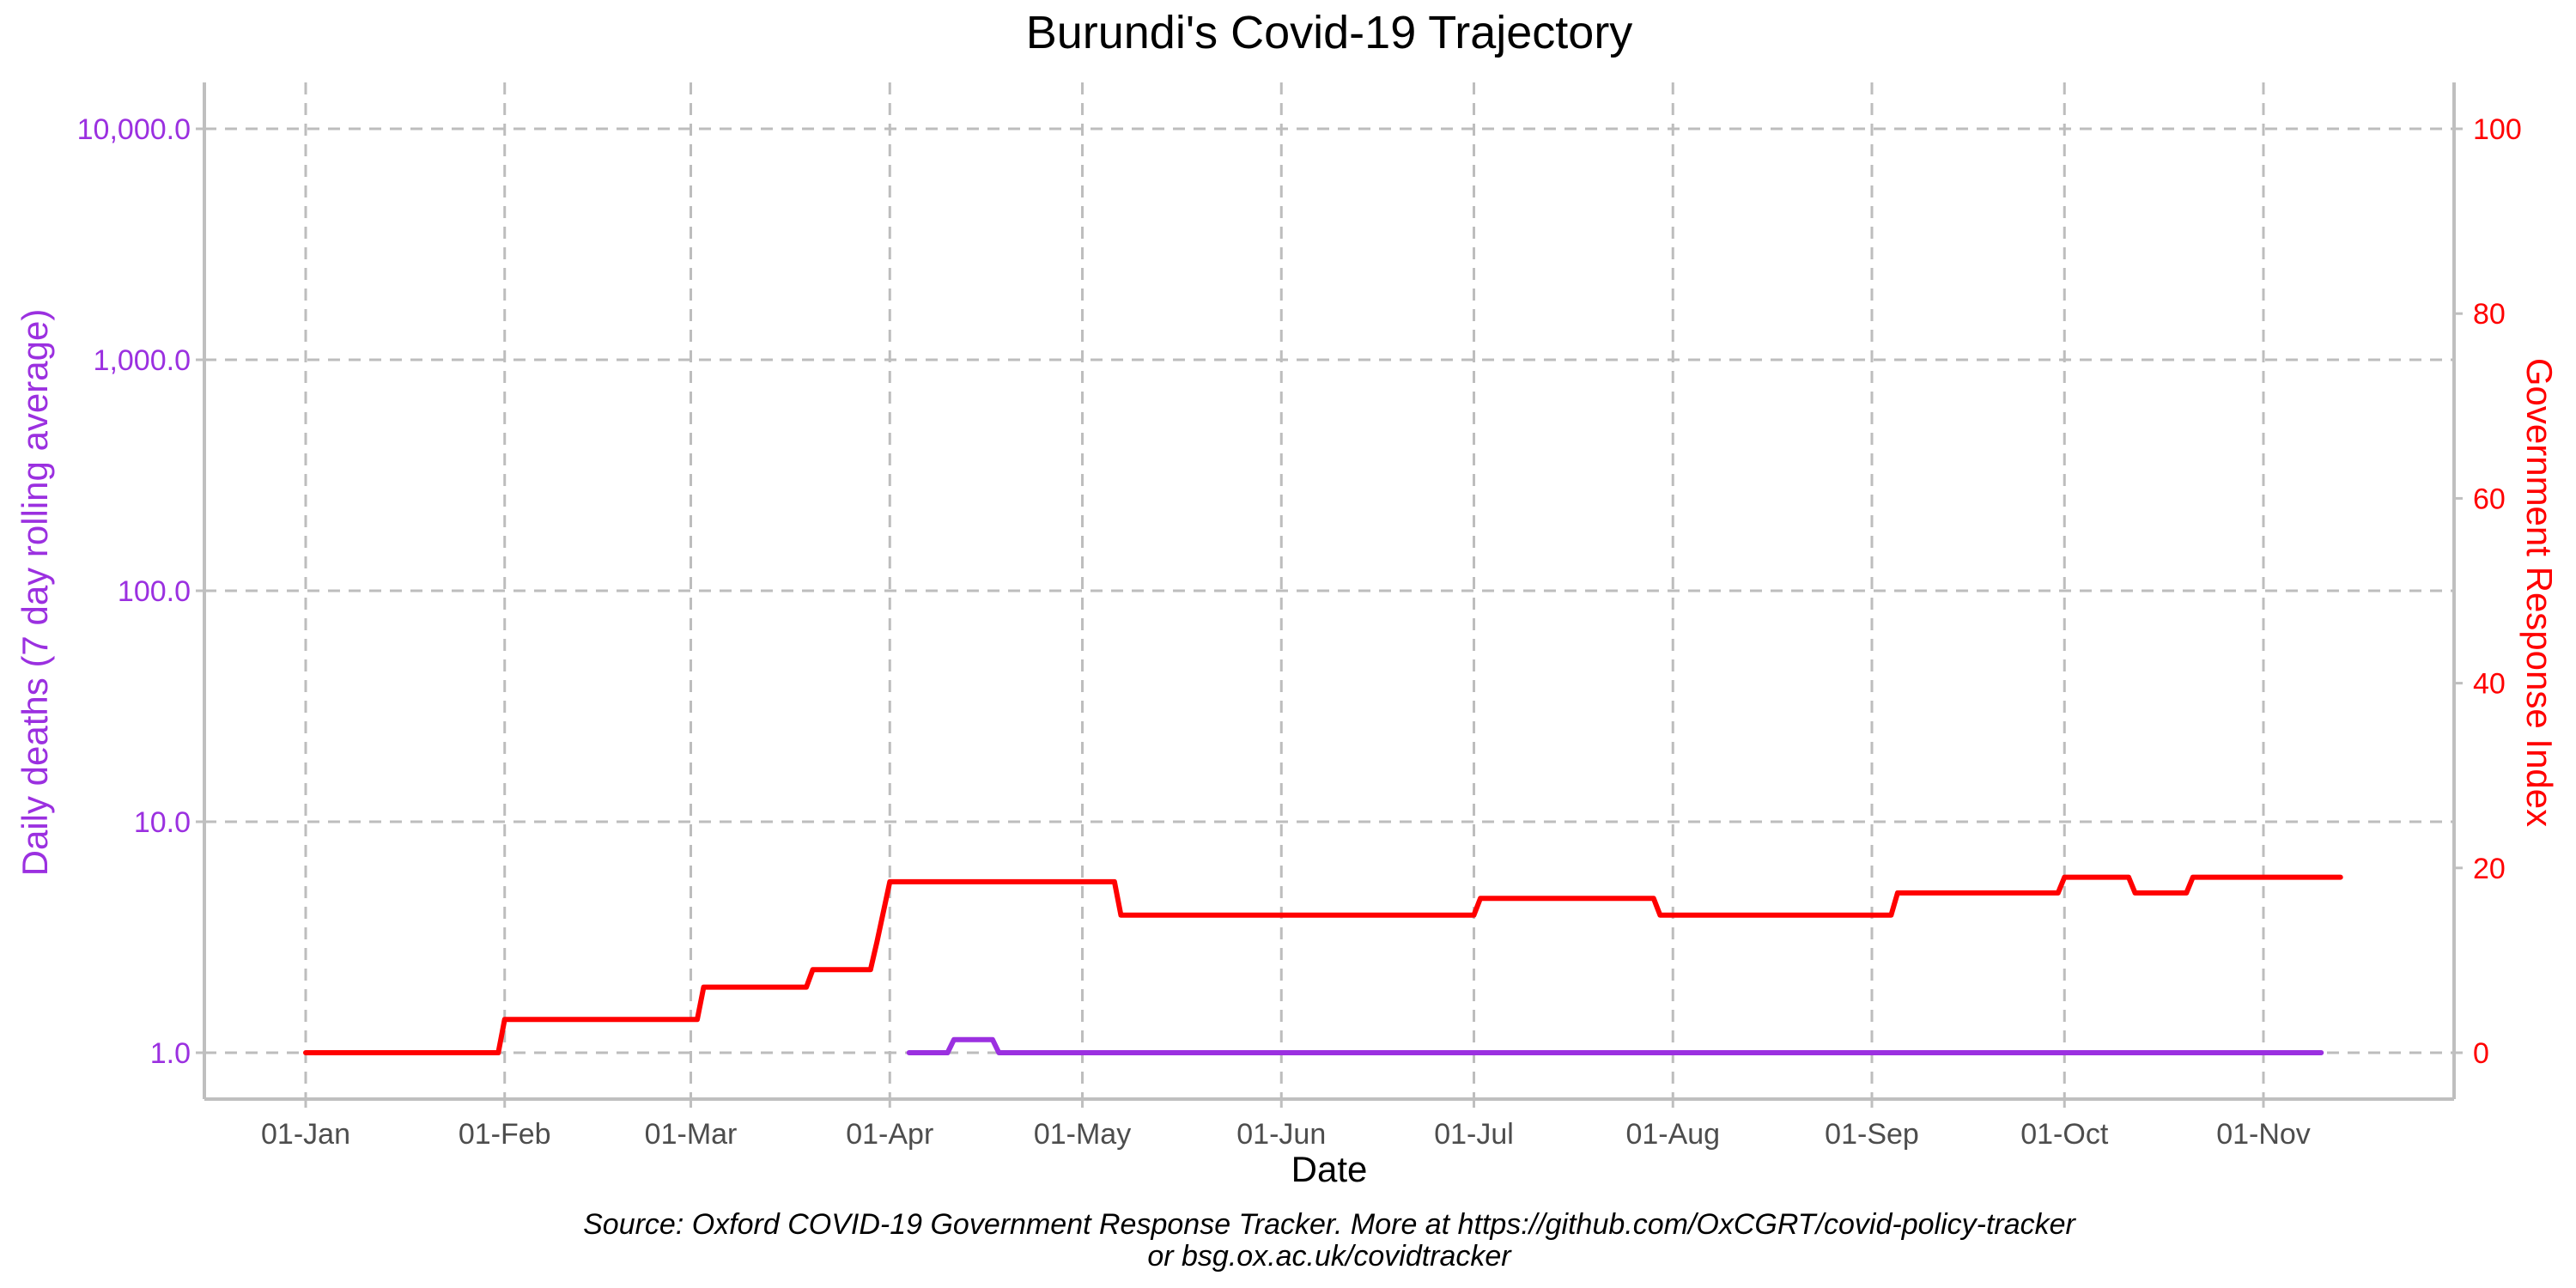 The image size is (2576, 1288). I want to click on x-tick-label: 01-Mar, so click(691, 1134).